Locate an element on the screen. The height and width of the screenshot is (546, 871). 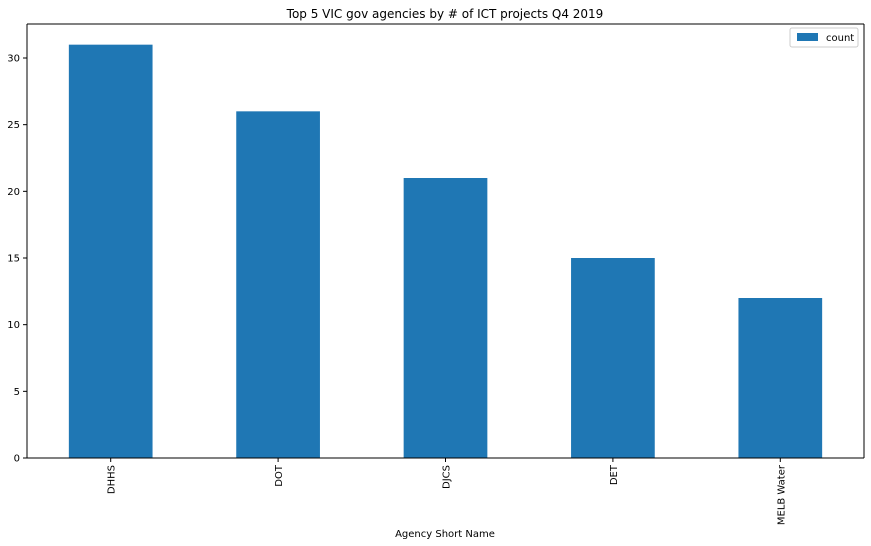
x-tick-label: DJCS is located at coordinates (447, 477).